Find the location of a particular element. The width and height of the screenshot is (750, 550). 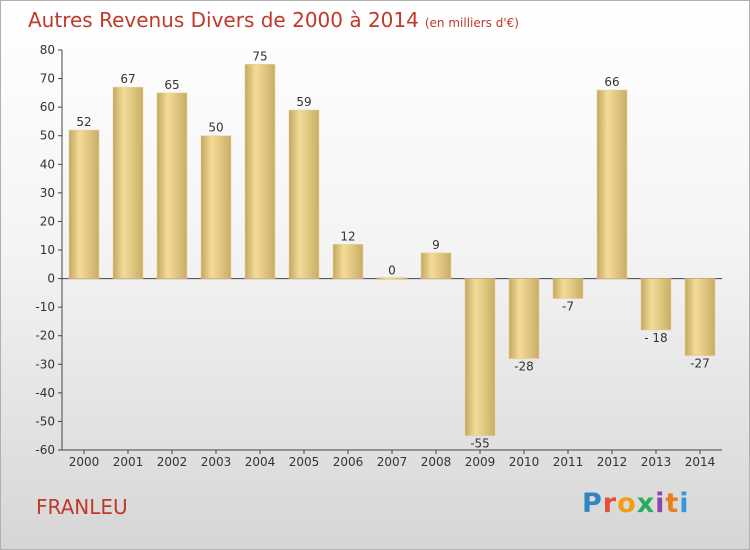

x-tick-label-2004: 2004 is located at coordinates (260, 462).